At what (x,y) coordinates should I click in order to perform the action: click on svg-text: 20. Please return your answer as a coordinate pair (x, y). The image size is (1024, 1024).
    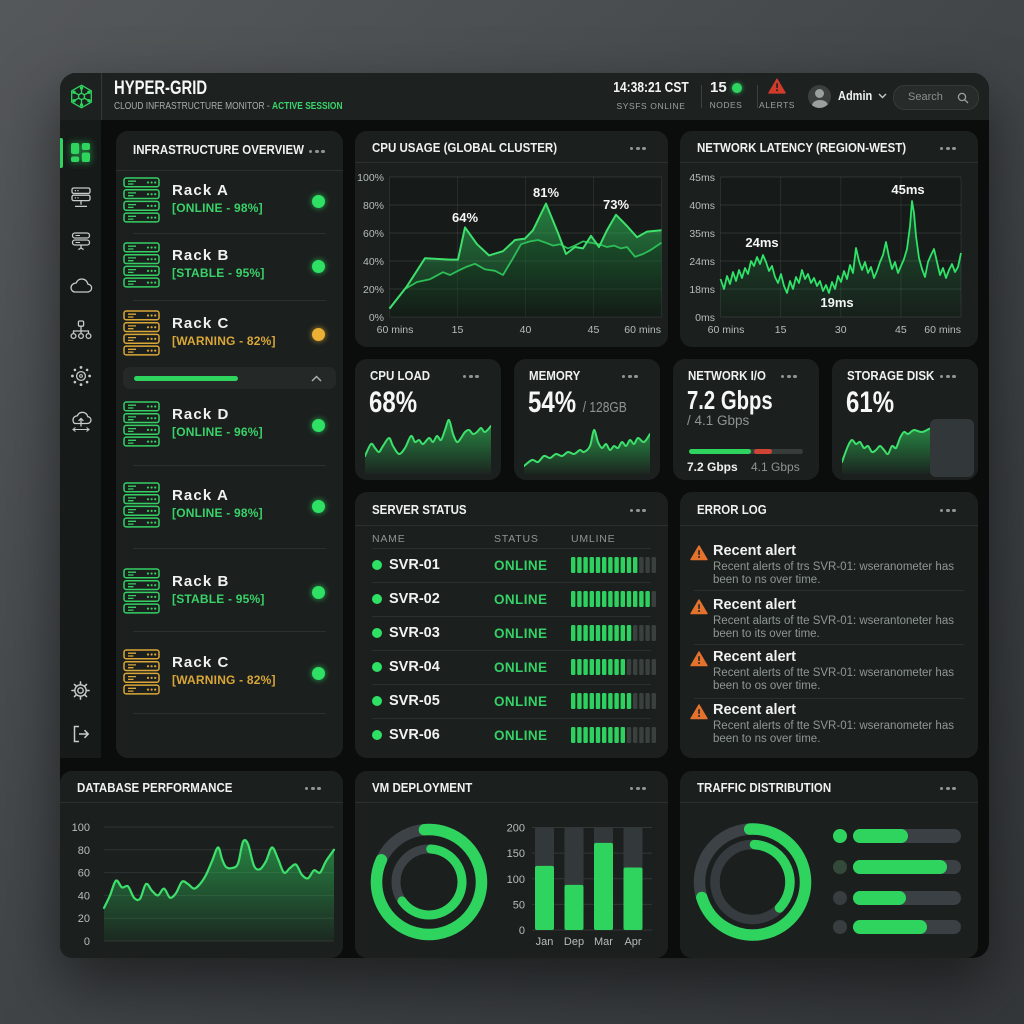
    Looking at the image, I should click on (84, 919).